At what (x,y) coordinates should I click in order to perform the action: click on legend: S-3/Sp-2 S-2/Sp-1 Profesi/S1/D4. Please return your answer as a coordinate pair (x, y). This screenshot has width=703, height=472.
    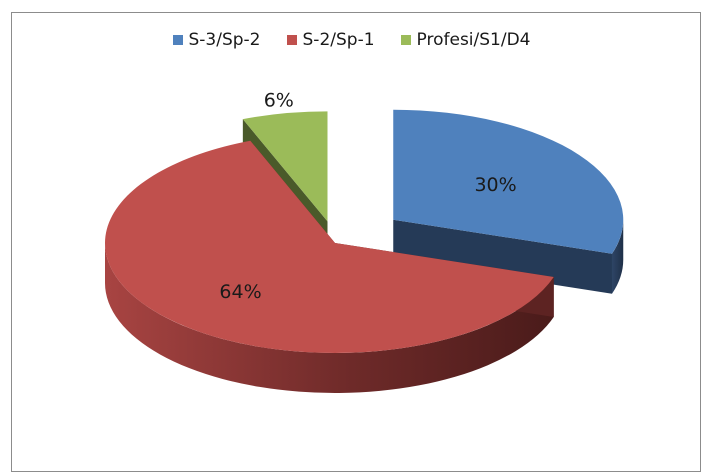
    Looking at the image, I should click on (351, 40).